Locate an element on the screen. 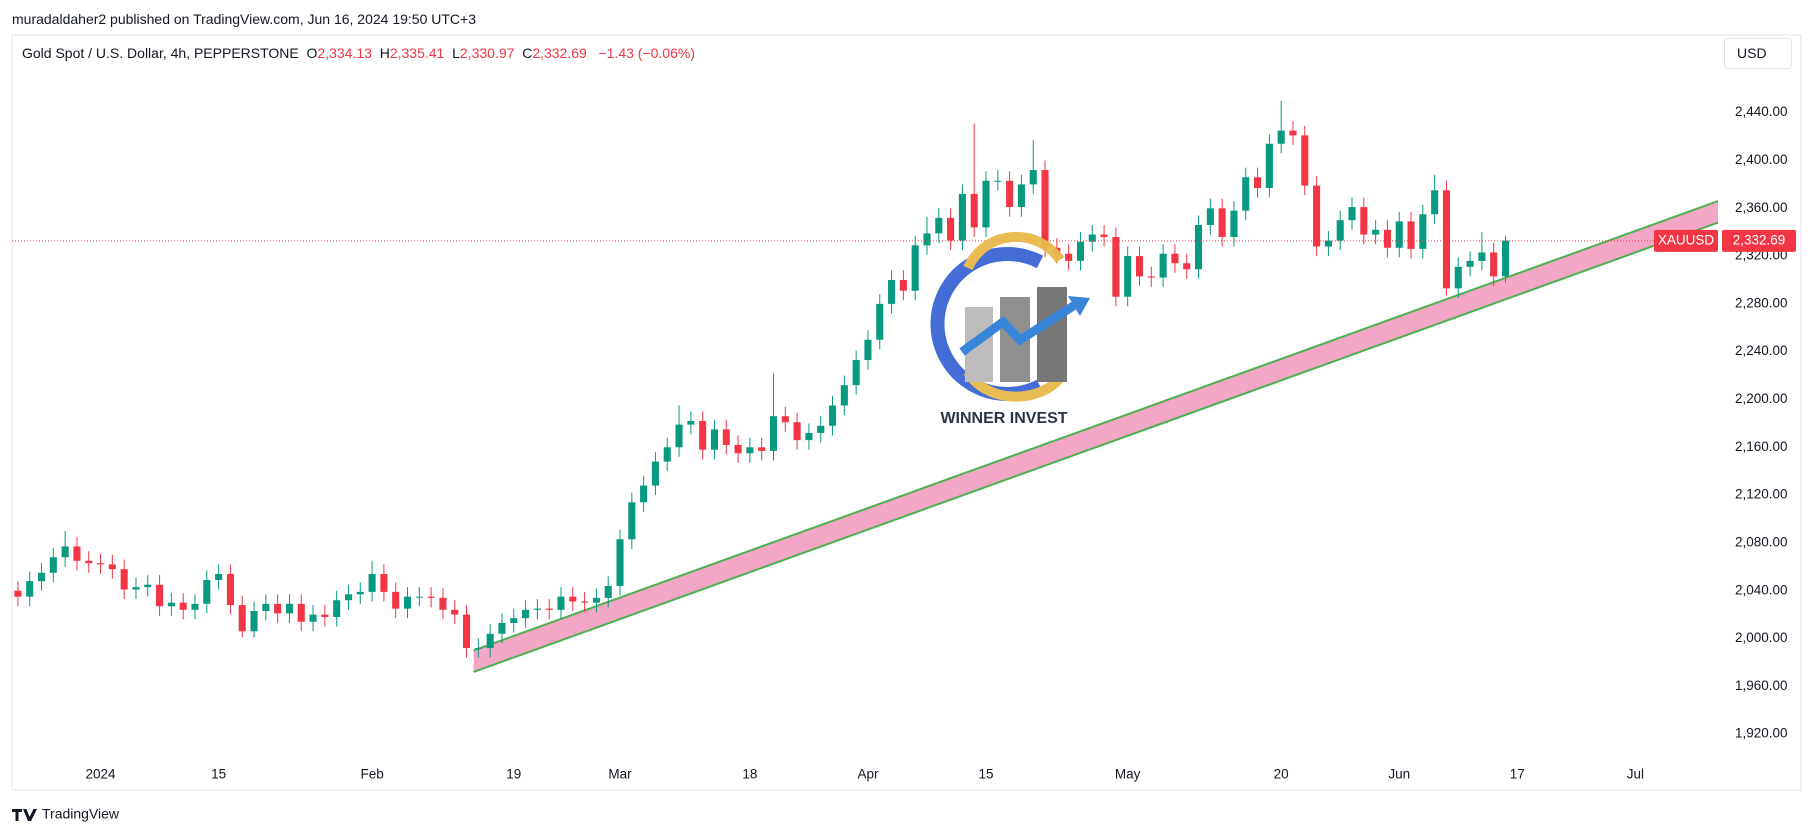 The image size is (1814, 836). x-tick-label: Mar is located at coordinates (620, 774).